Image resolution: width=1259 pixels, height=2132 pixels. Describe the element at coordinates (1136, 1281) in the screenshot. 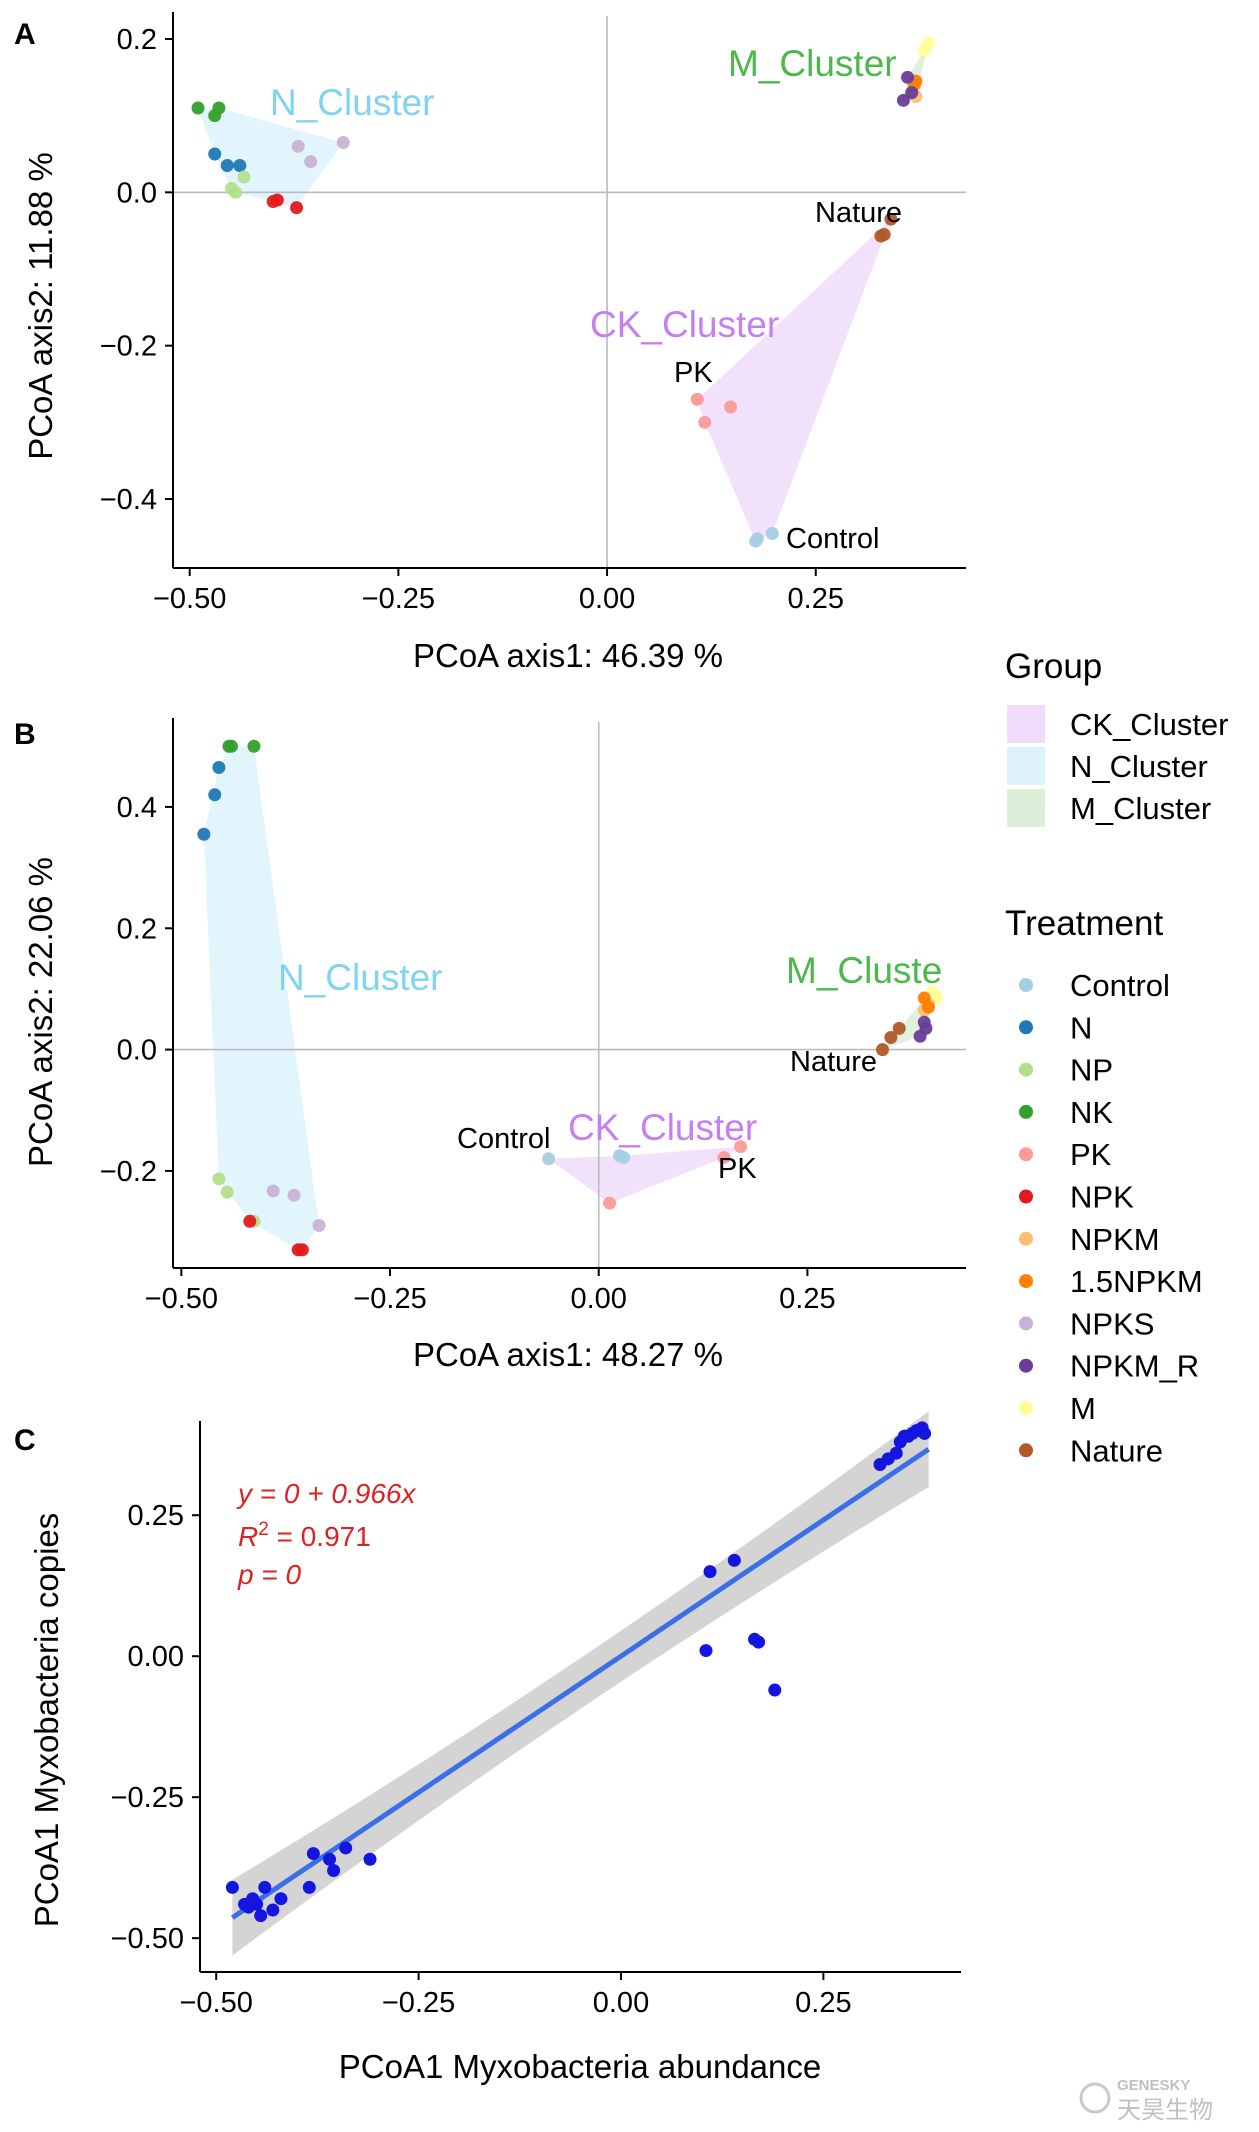

I see `legend-treatment-label: 1.5NPKM` at that location.